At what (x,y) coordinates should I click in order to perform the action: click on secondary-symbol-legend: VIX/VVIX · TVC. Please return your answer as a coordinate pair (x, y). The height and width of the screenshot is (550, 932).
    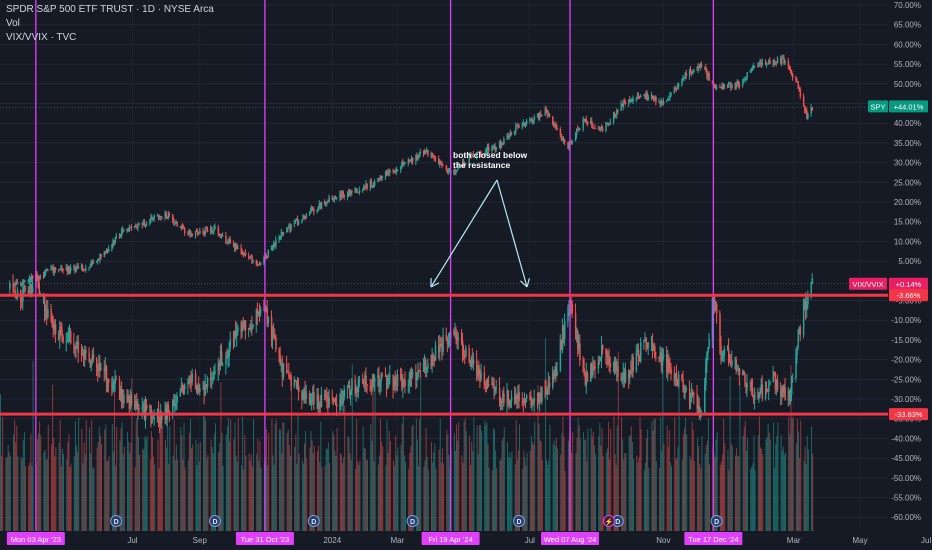
    Looking at the image, I should click on (41, 37).